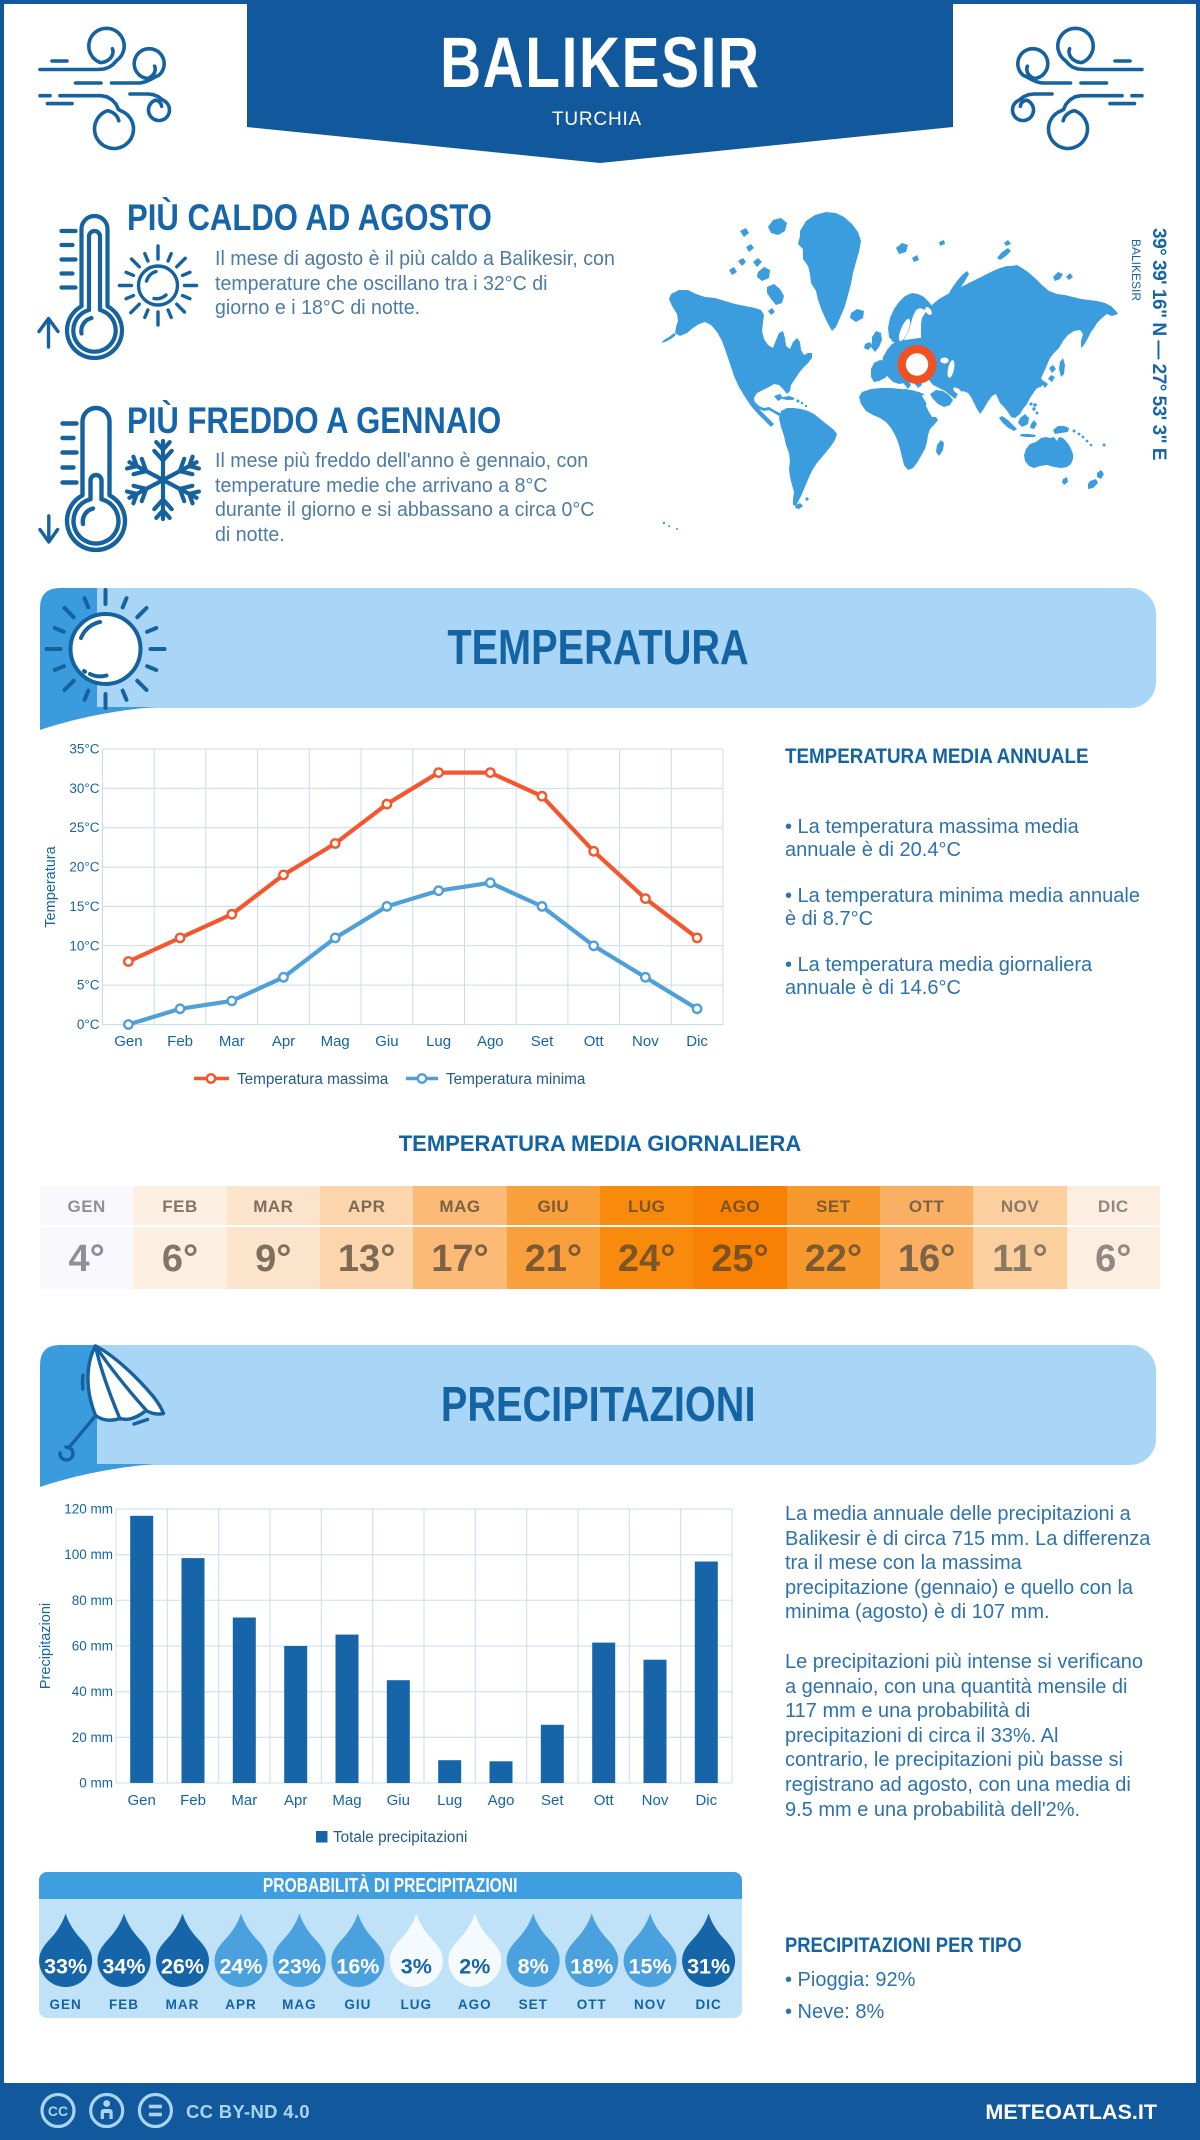 This screenshot has width=1200, height=2140. I want to click on svg-text: DIC, so click(708, 2004).